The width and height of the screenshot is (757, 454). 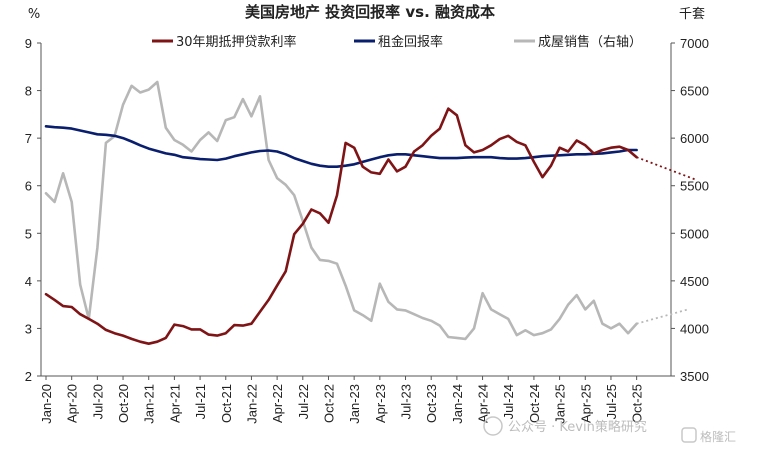 I want to click on x-tick-label: Oct-23, so click(x=431, y=403).